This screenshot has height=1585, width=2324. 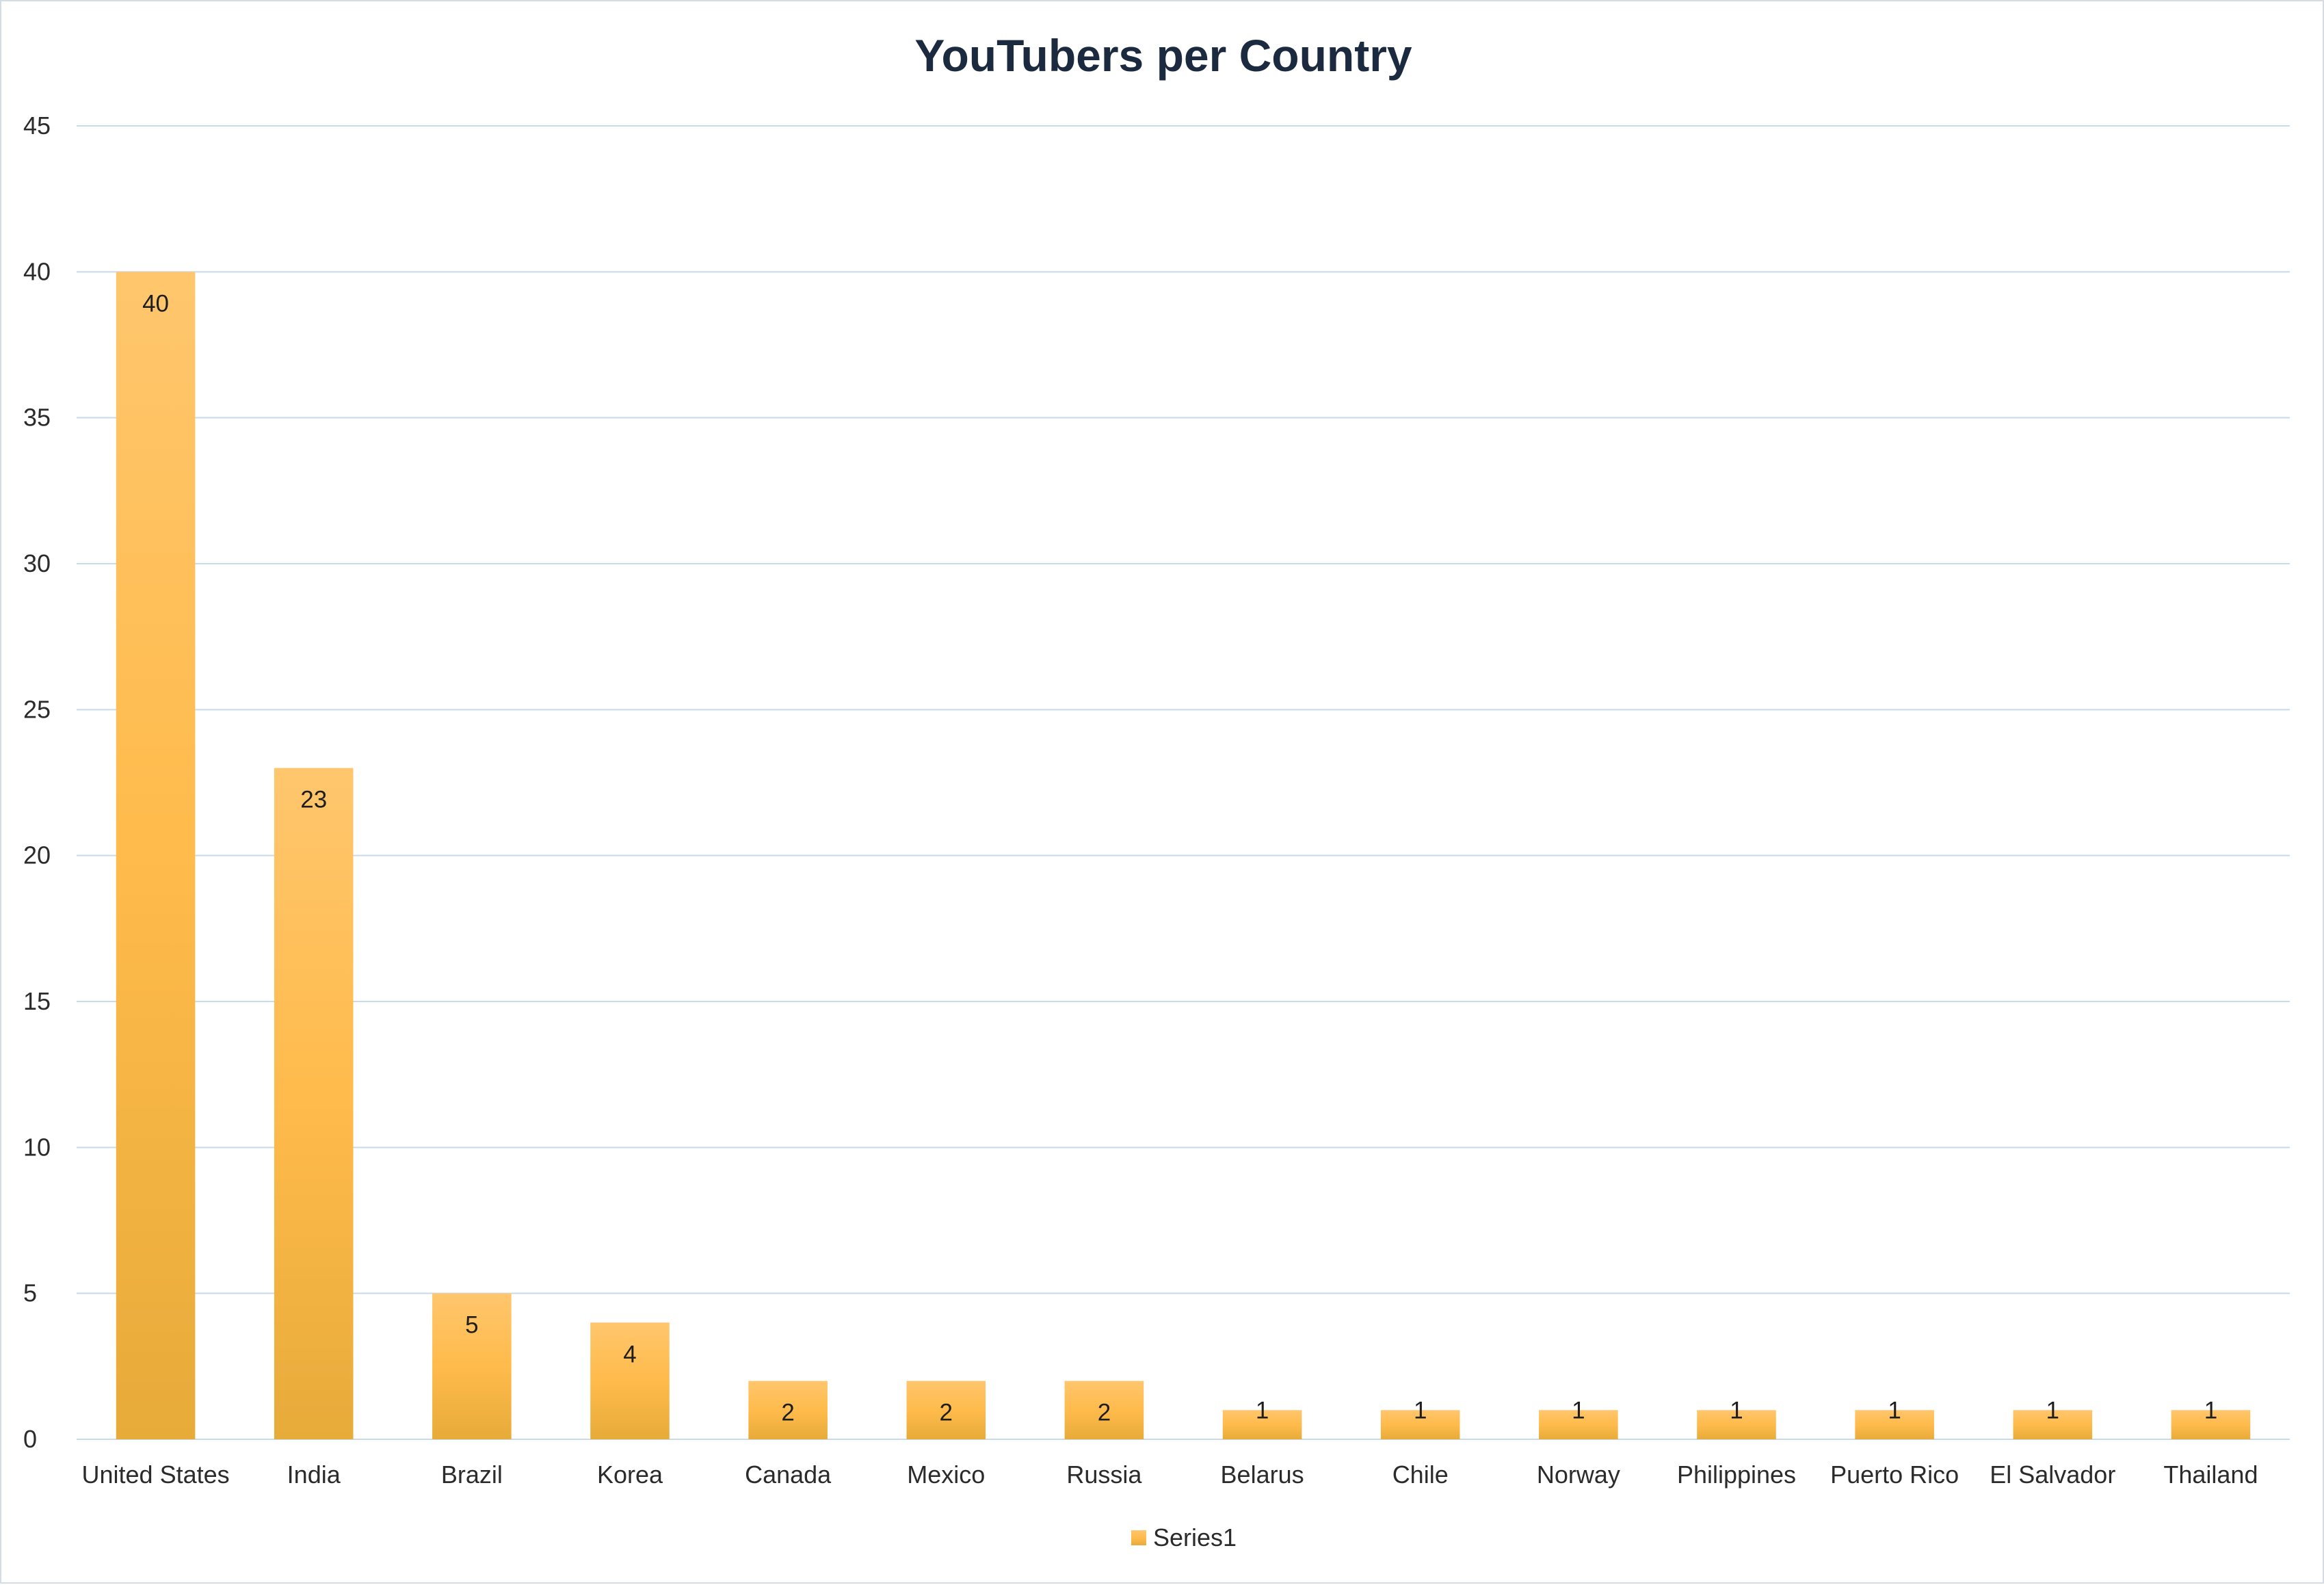 I want to click on x-tick-label: Korea, so click(x=630, y=1474).